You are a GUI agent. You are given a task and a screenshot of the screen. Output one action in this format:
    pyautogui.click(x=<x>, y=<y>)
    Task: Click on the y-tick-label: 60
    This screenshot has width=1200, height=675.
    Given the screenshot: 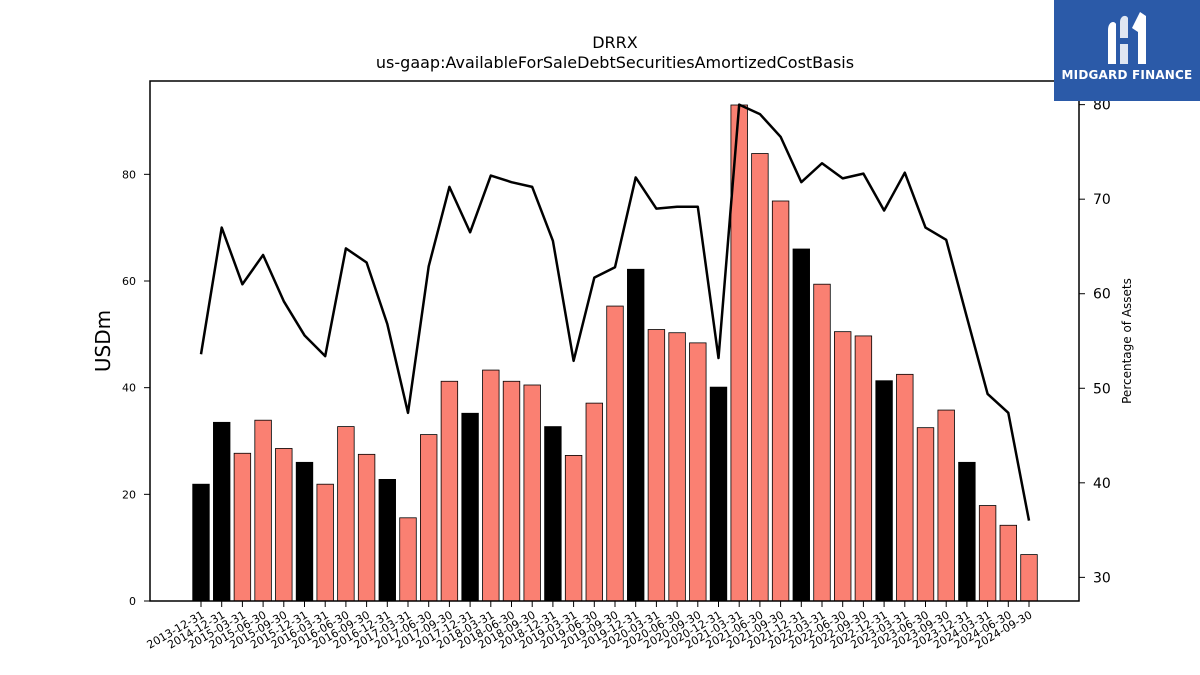 What is the action you would take?
    pyautogui.click(x=129, y=281)
    